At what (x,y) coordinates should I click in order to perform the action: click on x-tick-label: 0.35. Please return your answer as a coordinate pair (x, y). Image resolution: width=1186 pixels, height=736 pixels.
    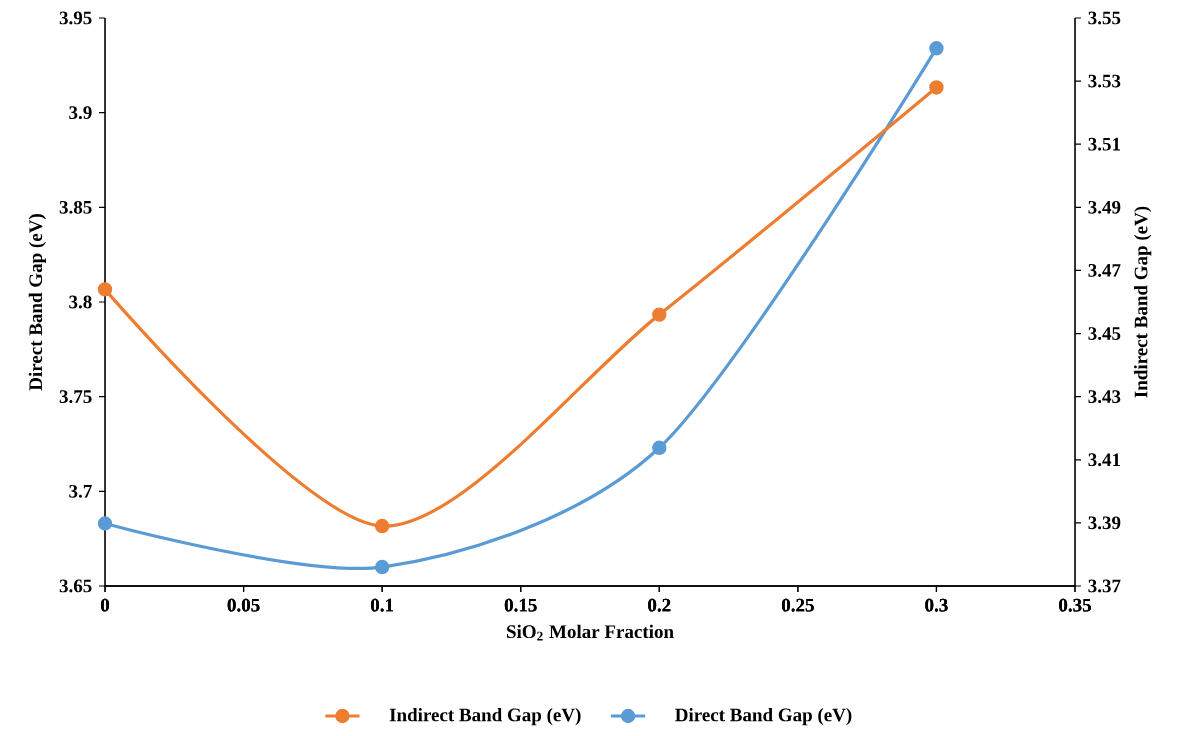
    Looking at the image, I should click on (1075, 605).